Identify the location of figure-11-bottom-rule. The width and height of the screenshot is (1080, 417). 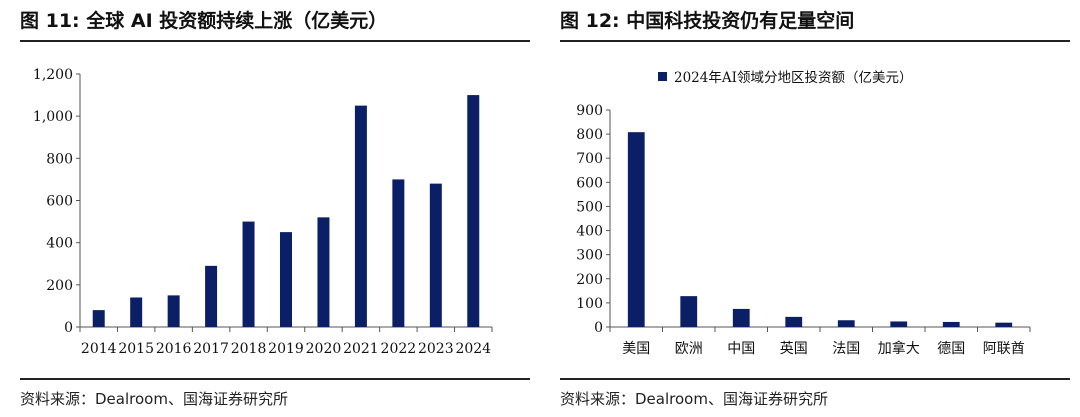
(275, 379).